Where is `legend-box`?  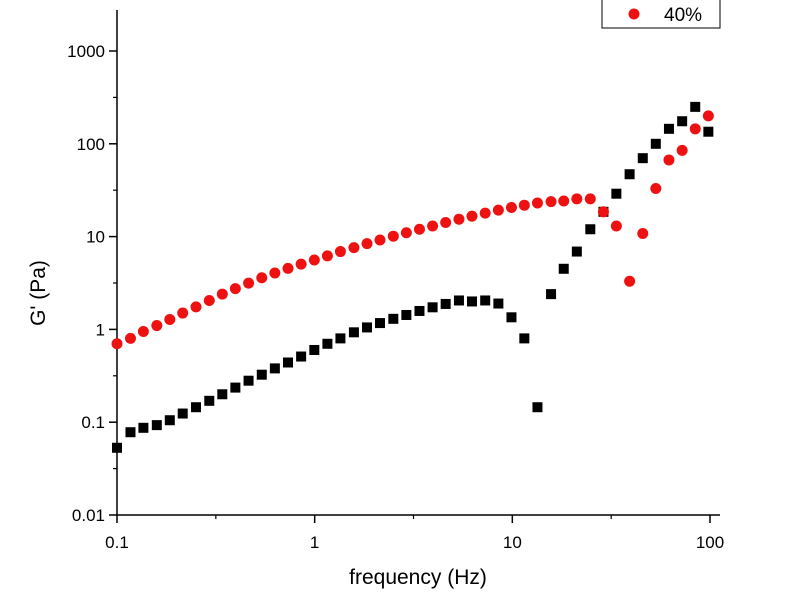 legend-box is located at coordinates (661, 14).